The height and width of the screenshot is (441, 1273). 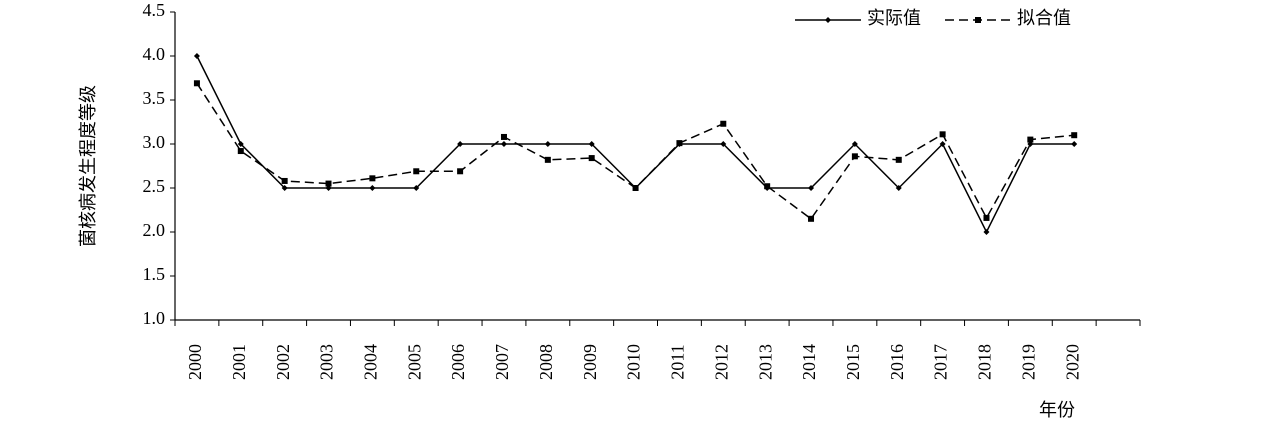 I want to click on x-tick-label: 2010, so click(x=634, y=362).